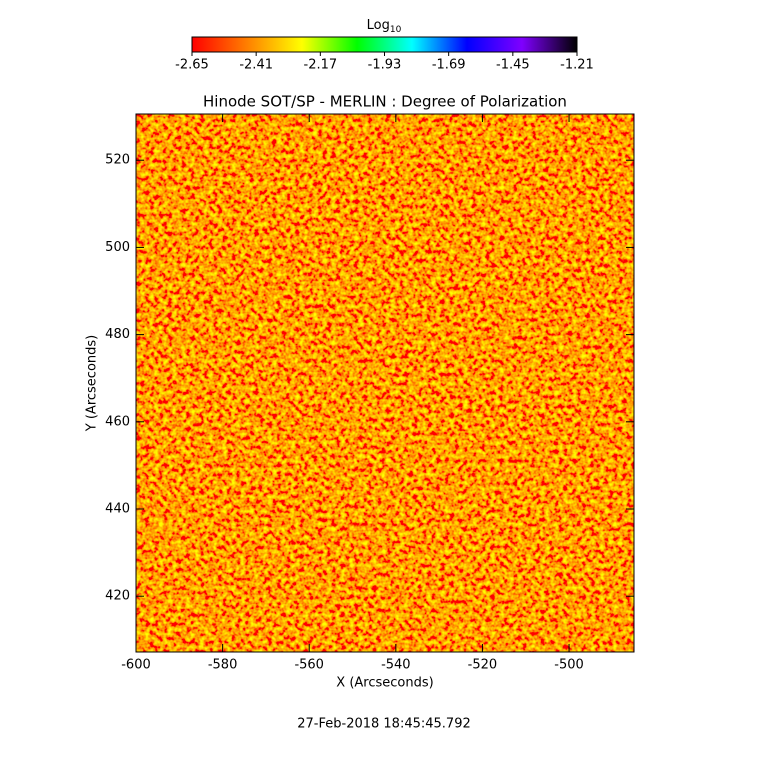  What do you see at coordinates (396, 665) in the screenshot?
I see `x-tick-label: -540` at bounding box center [396, 665].